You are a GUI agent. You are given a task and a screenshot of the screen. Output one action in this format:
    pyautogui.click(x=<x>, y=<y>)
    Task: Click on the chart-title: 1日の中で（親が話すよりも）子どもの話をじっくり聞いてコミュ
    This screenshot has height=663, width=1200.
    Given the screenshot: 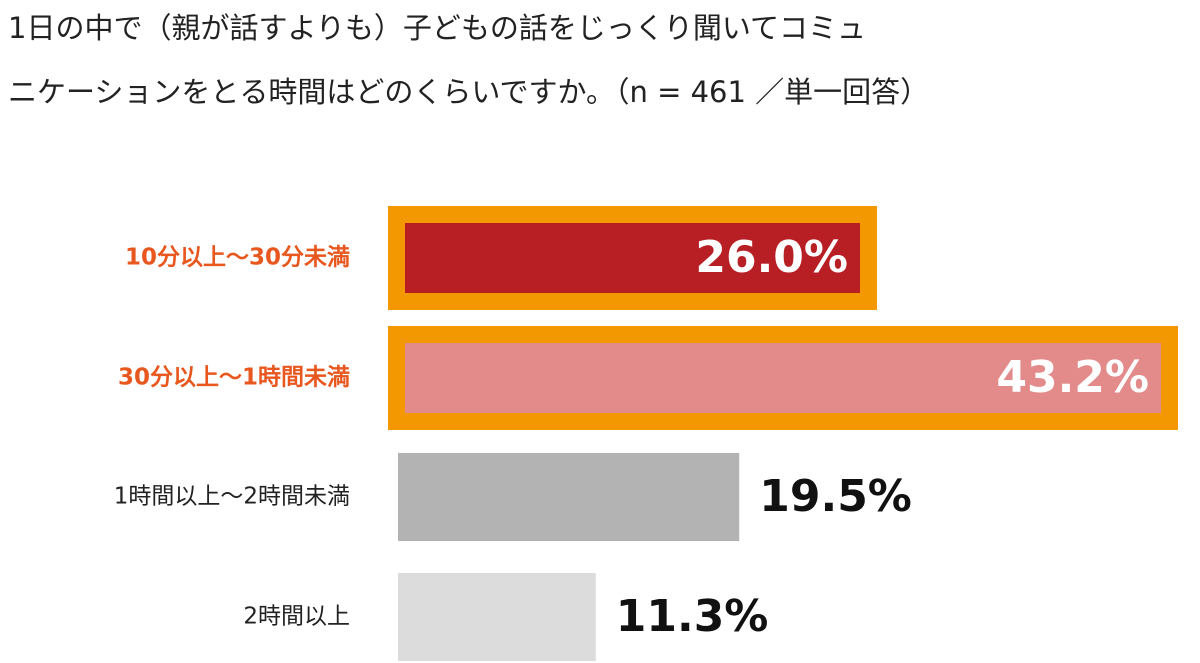 What is the action you would take?
    pyautogui.click(x=437, y=28)
    